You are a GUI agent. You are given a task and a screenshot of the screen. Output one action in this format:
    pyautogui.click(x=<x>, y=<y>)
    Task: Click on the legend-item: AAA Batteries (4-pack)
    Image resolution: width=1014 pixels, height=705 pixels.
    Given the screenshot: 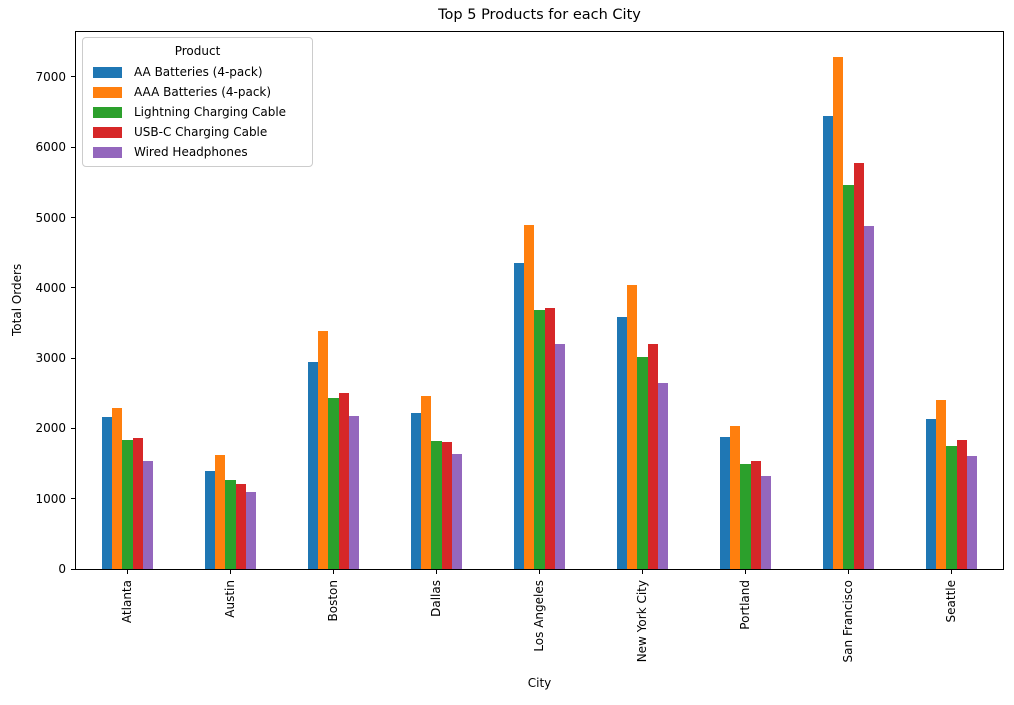 What is the action you would take?
    pyautogui.click(x=197, y=92)
    